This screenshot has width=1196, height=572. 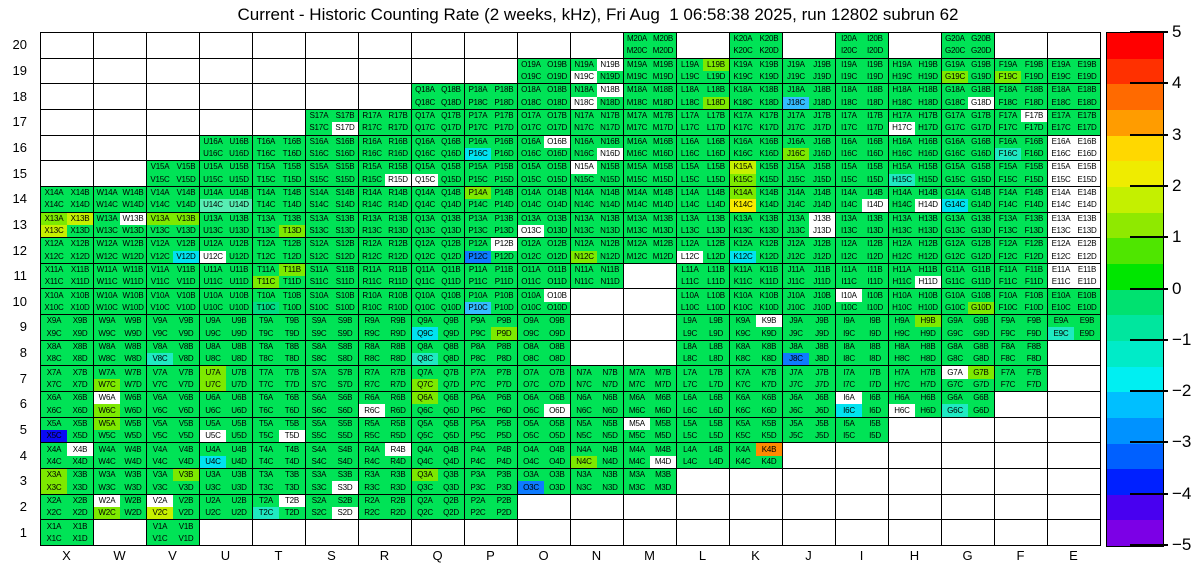 I want to click on pad-N12A: N12A, so click(x=584, y=244).